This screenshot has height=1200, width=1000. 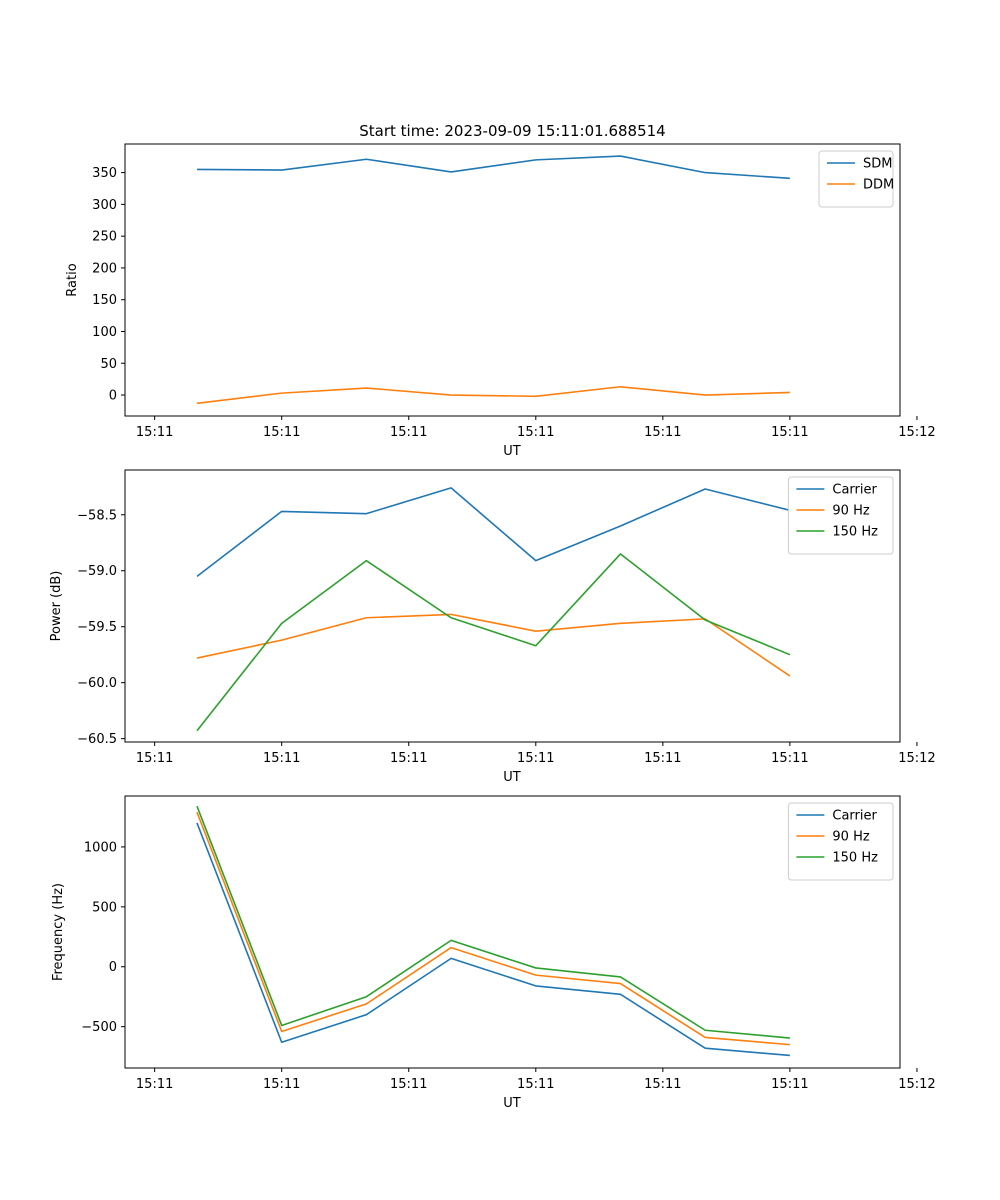 I want to click on y-tick-label: 100, so click(x=104, y=332).